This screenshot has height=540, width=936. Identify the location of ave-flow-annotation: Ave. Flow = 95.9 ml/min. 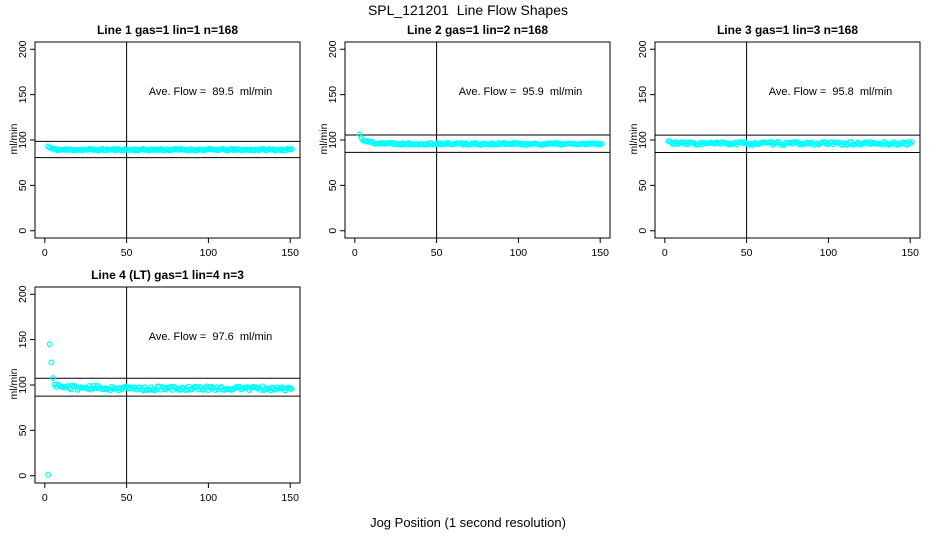
(520, 92).